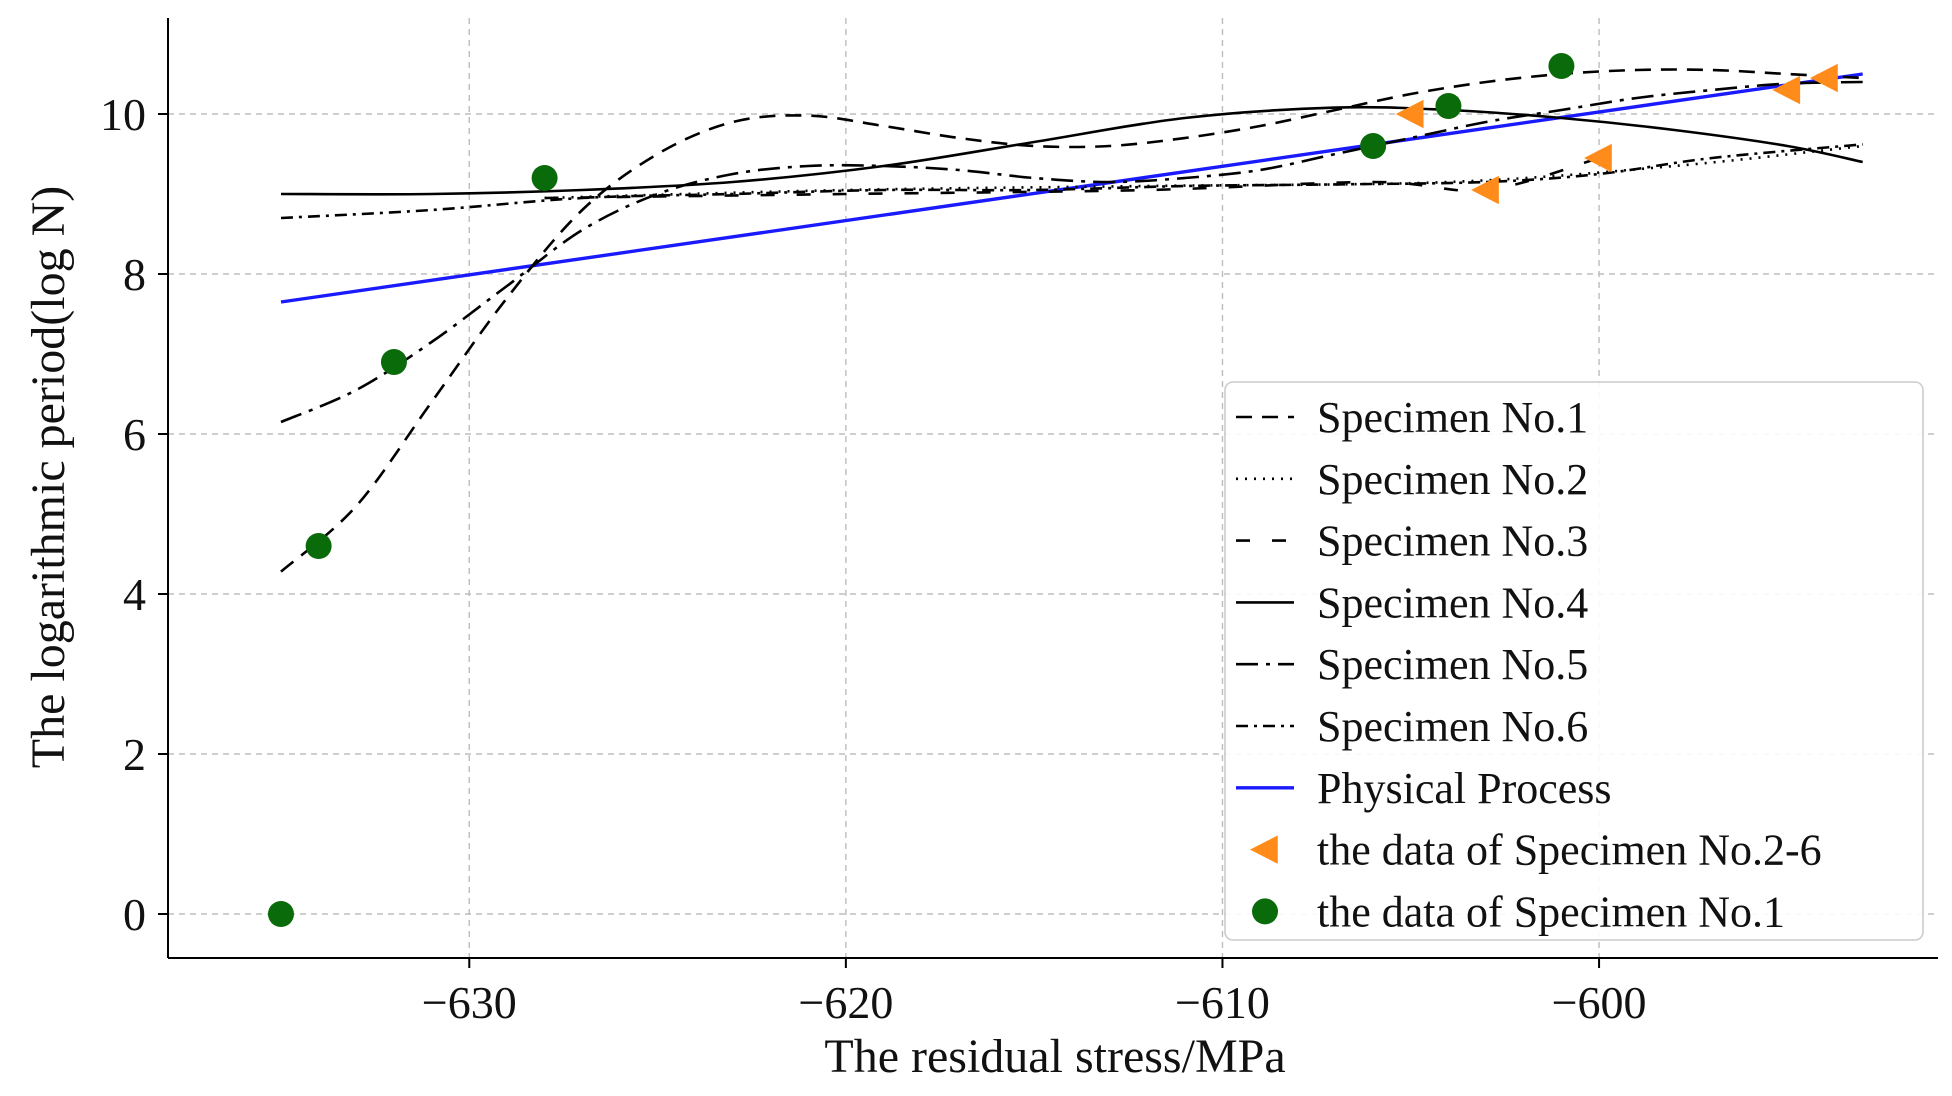  I want to click on legend-label-2: Specimen No.3, so click(1452, 541).